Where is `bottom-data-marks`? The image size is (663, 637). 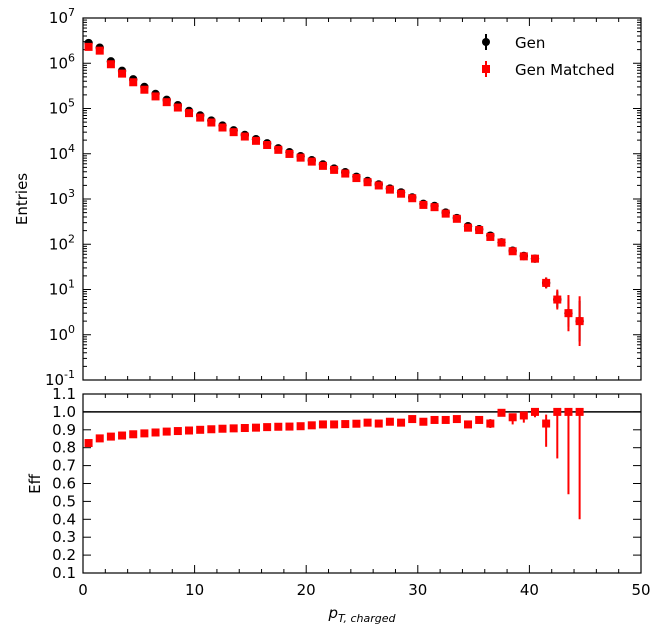
bottom-data-marks is located at coordinates (334, 463).